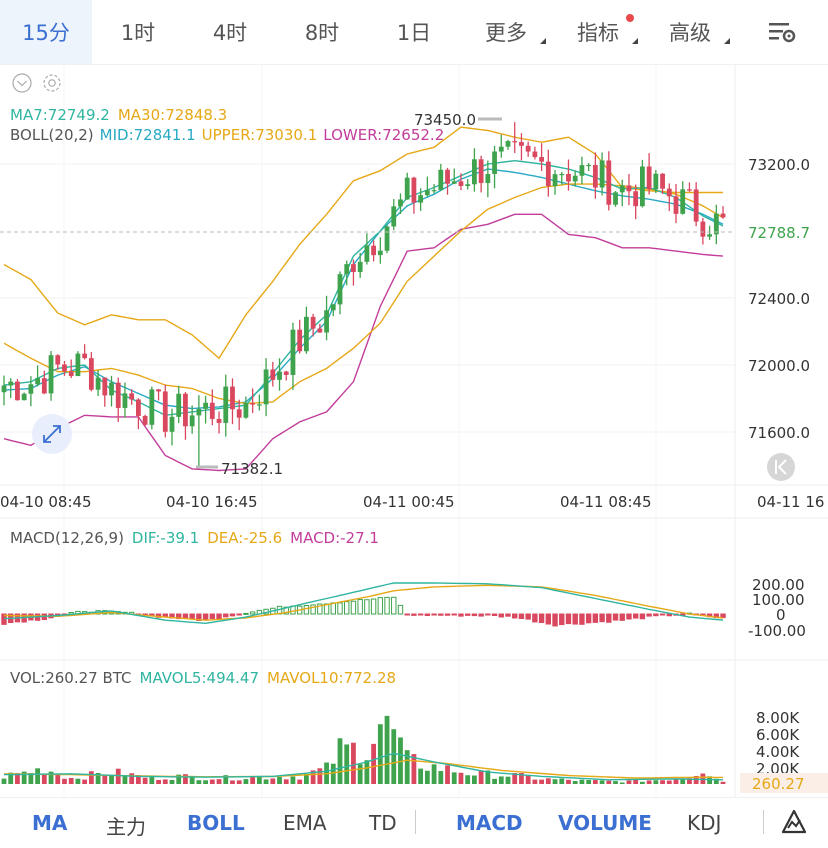 The image size is (828, 848). I want to click on tab-indicators: 指标, so click(598, 32).